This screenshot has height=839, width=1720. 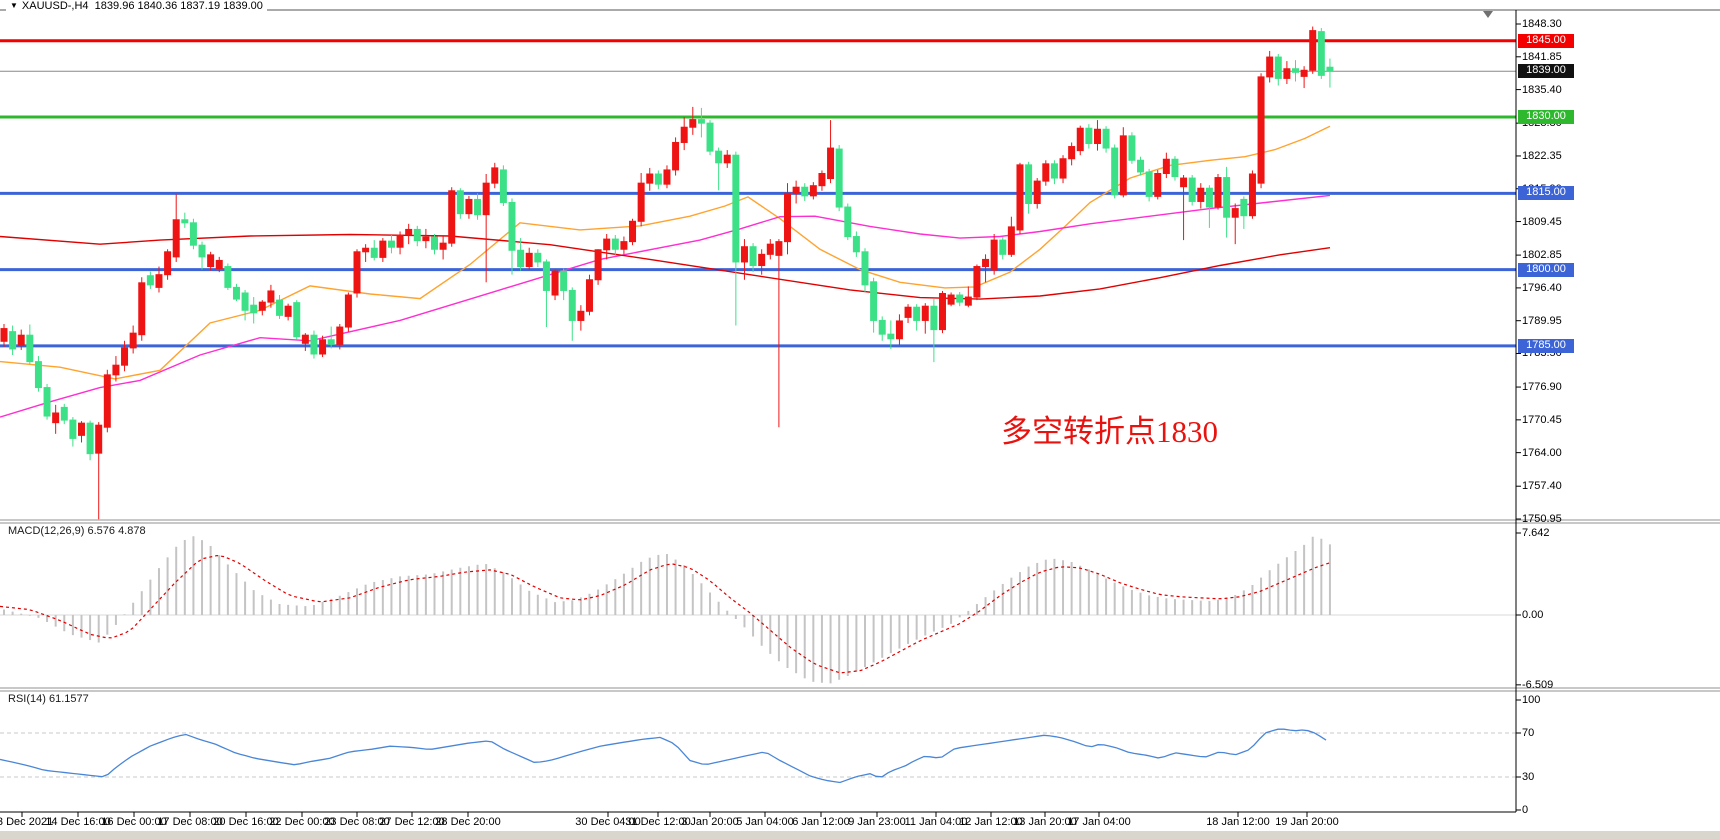 I want to click on time-tick-label: 17 Jan 04:00, so click(x=1099, y=822).